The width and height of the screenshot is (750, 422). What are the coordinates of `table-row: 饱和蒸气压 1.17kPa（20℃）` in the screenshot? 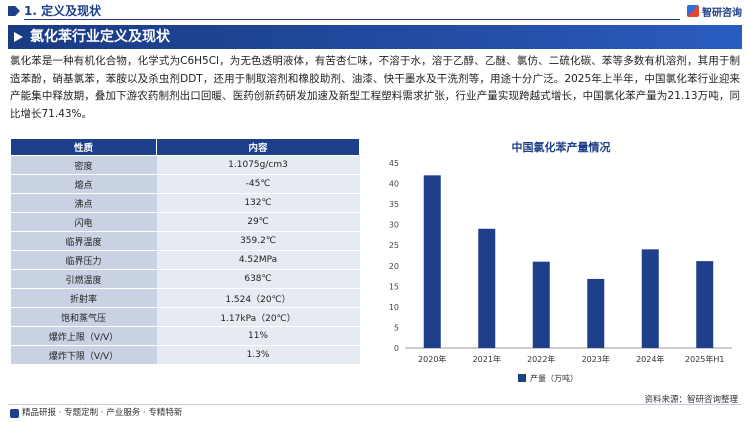 It's located at (185, 317).